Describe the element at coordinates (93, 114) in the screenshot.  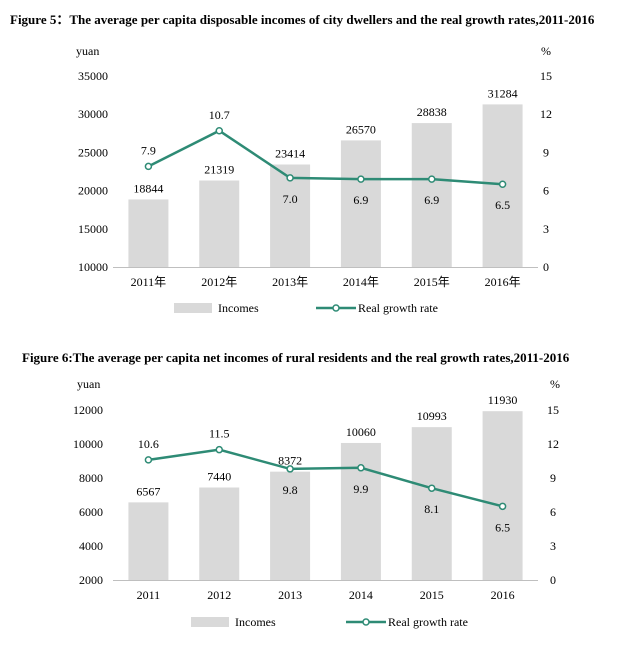
I see `y-tick-label: 30000` at that location.